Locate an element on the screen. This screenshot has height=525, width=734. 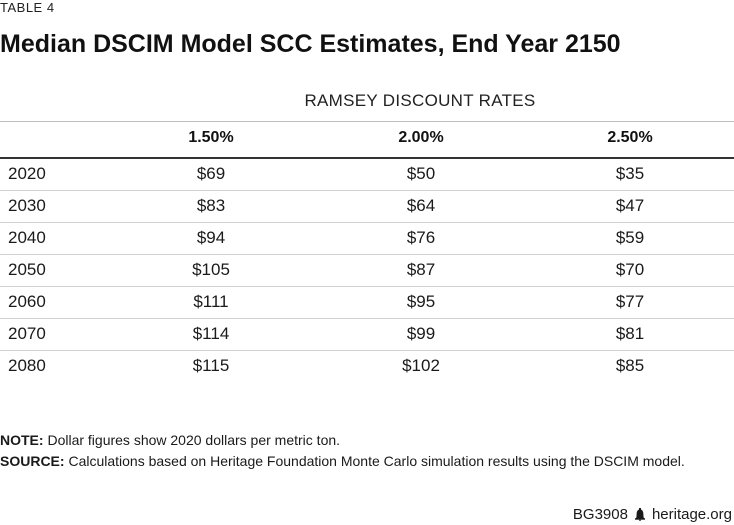
value-cell: $111 is located at coordinates (211, 301).